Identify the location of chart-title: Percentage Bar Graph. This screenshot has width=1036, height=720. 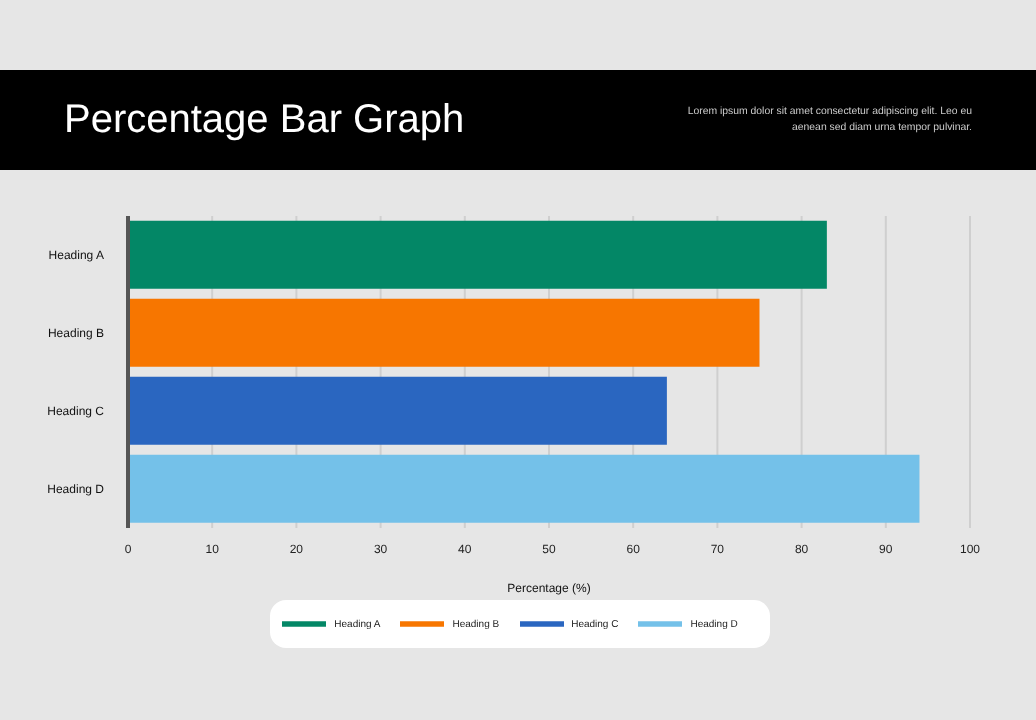
(264, 120).